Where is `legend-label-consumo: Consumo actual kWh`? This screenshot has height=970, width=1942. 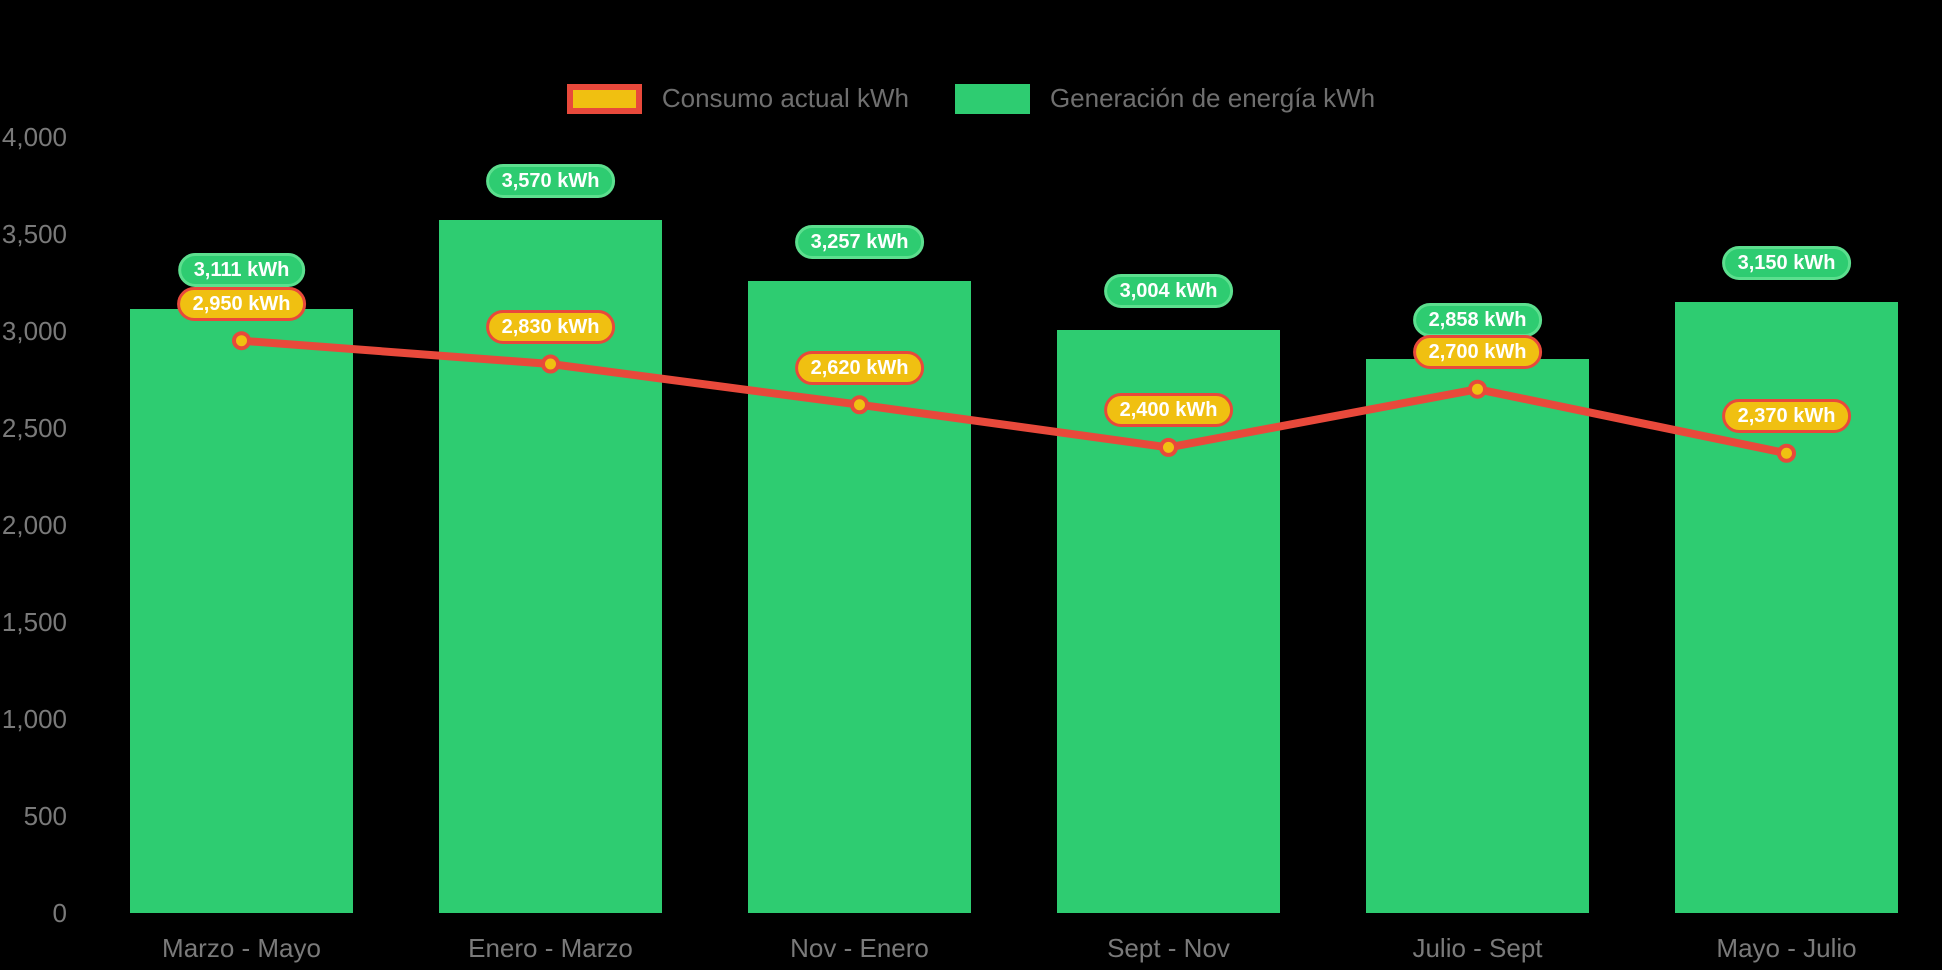 legend-label-consumo: Consumo actual kWh is located at coordinates (785, 98).